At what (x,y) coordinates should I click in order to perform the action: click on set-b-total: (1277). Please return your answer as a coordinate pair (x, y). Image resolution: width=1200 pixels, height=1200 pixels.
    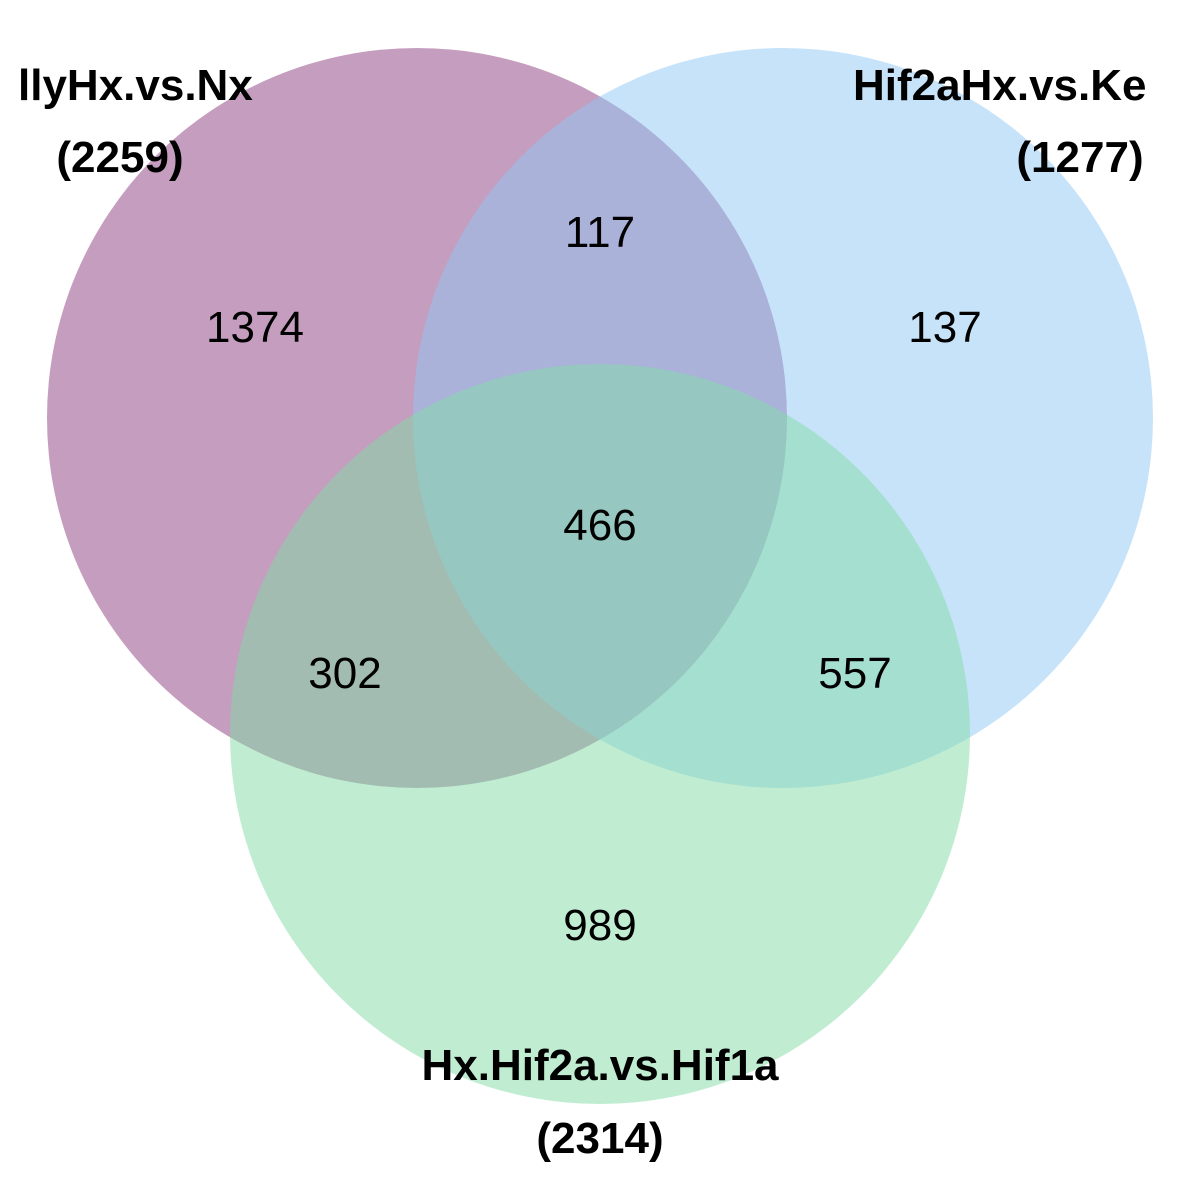
    Looking at the image, I should click on (1079, 157).